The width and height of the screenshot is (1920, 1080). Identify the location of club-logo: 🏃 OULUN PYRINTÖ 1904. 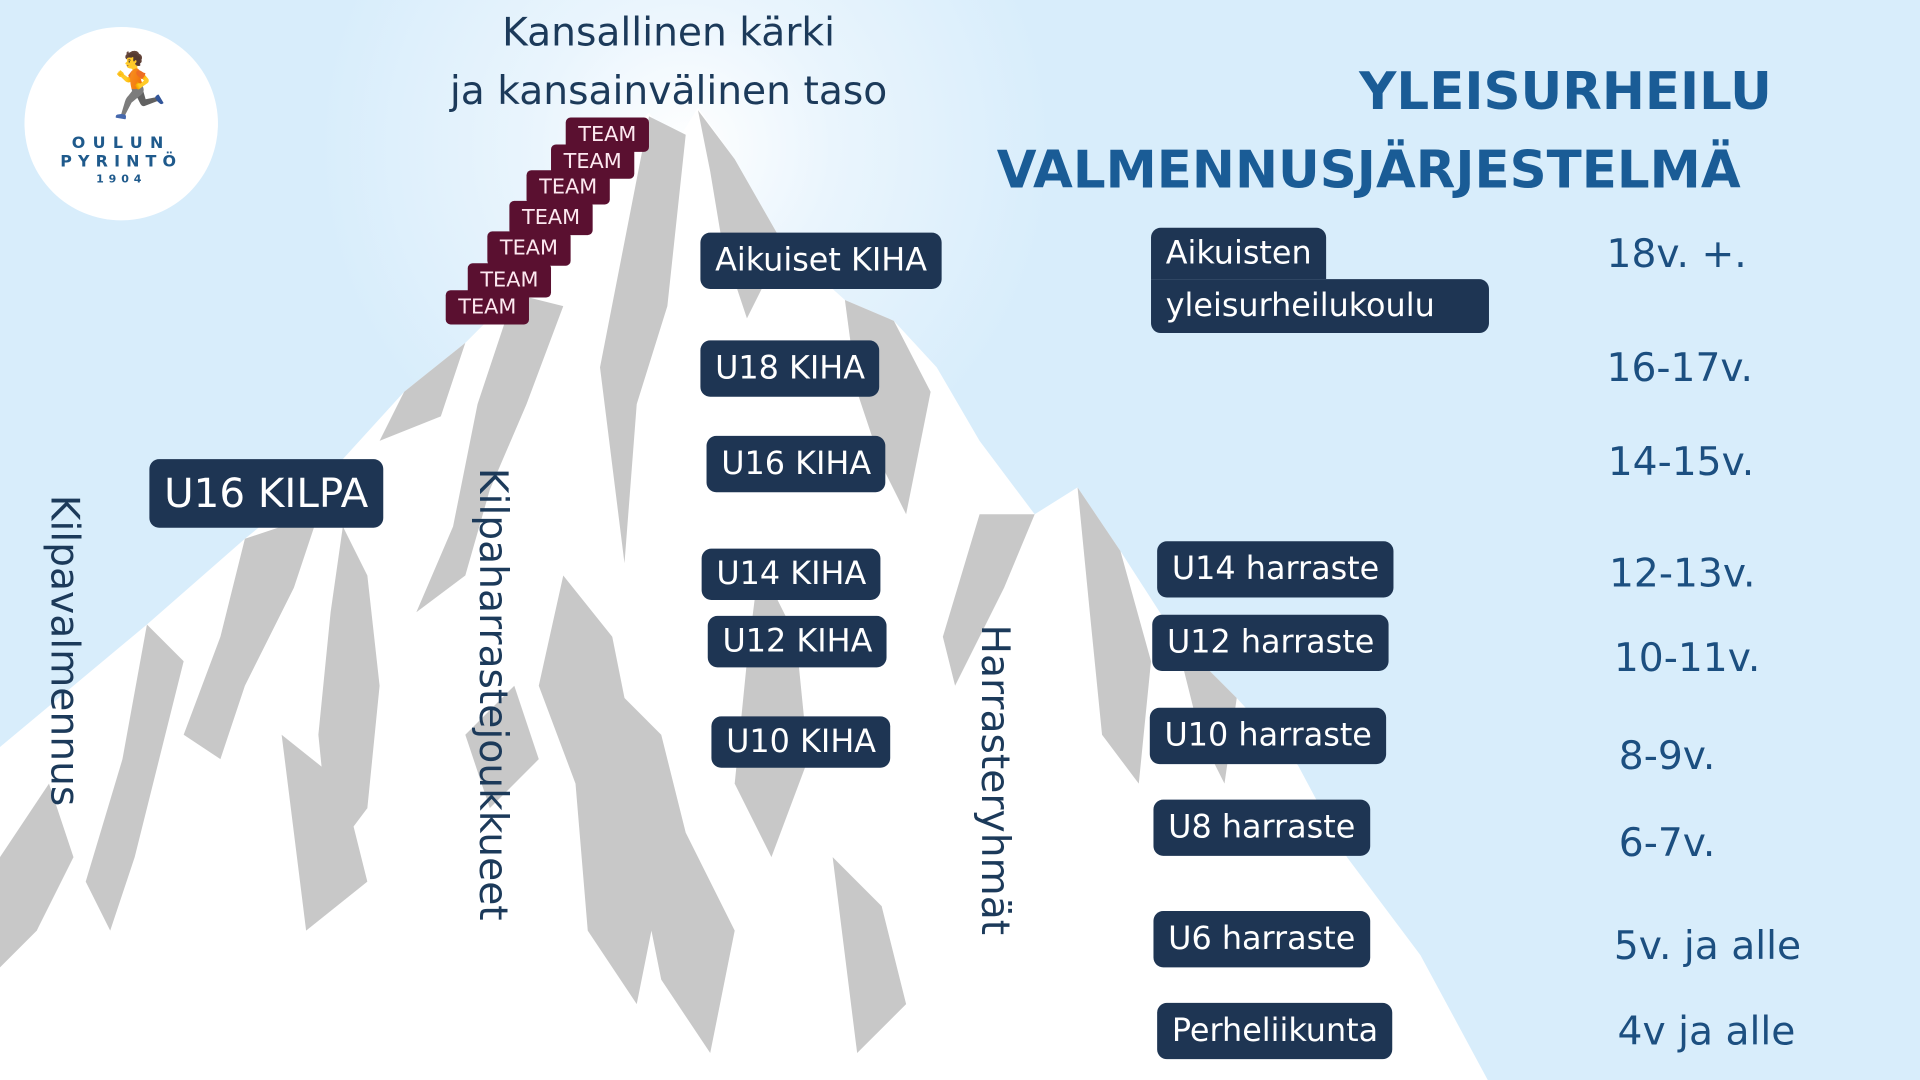
(121, 123).